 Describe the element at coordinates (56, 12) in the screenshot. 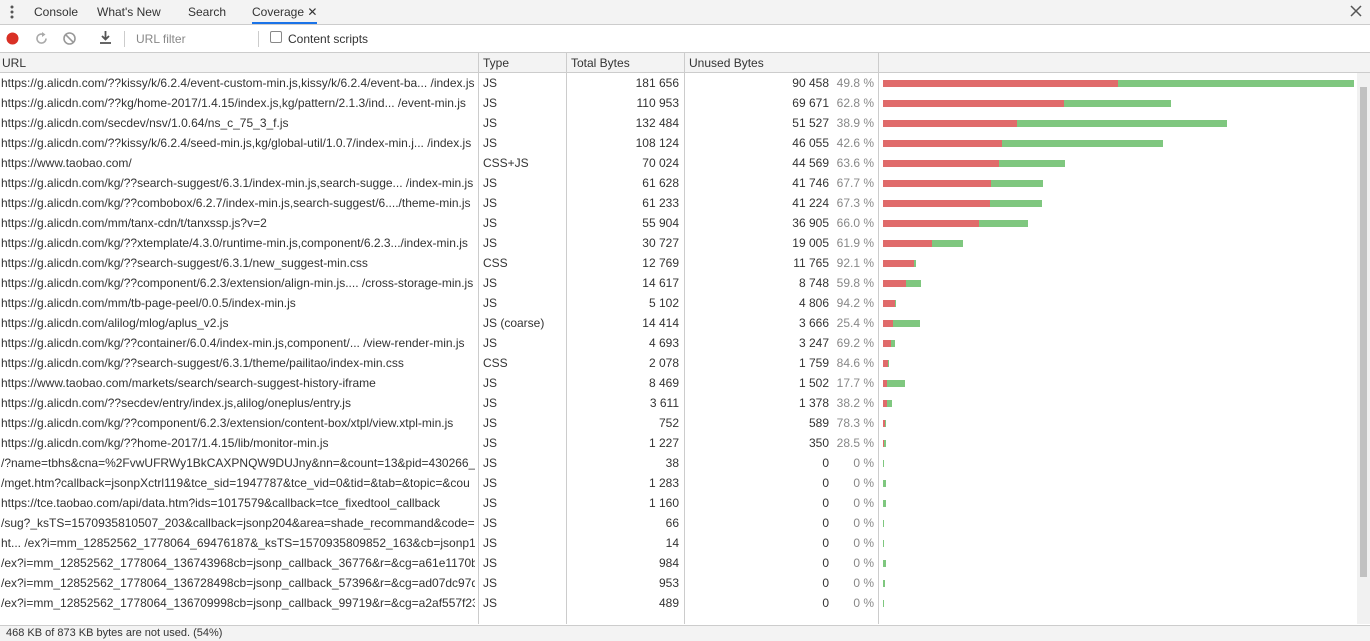

I see `tab: Console` at that location.